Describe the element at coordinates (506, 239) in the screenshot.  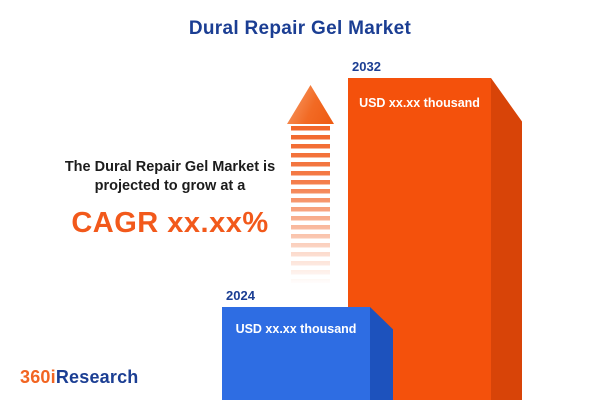
I see `bar-2032-side-face` at that location.